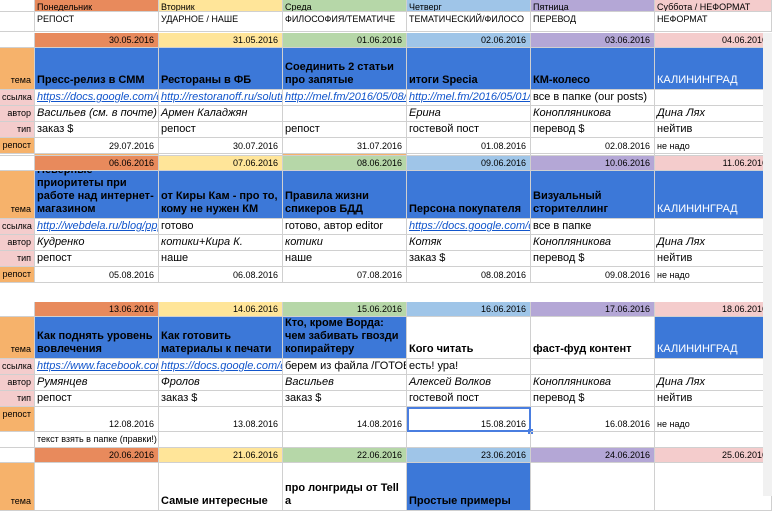  What do you see at coordinates (17, 22) in the screenshot?
I see `corner-cell` at bounding box center [17, 22].